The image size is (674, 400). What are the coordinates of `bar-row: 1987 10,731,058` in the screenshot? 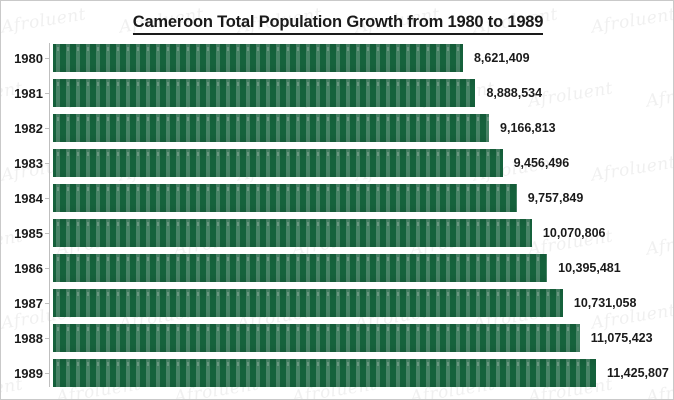 It's located at (337, 303).